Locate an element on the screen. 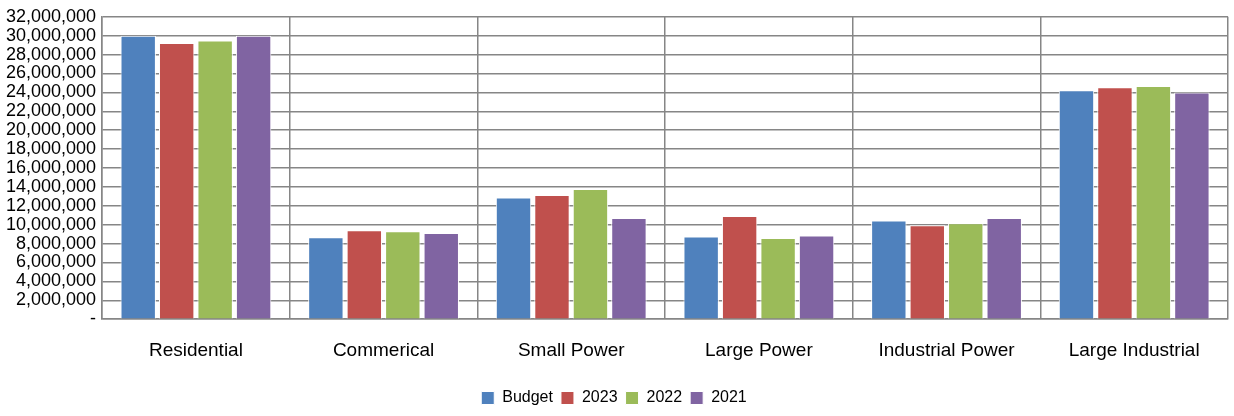 The width and height of the screenshot is (1234, 416). legend-label: 2021 is located at coordinates (729, 397).